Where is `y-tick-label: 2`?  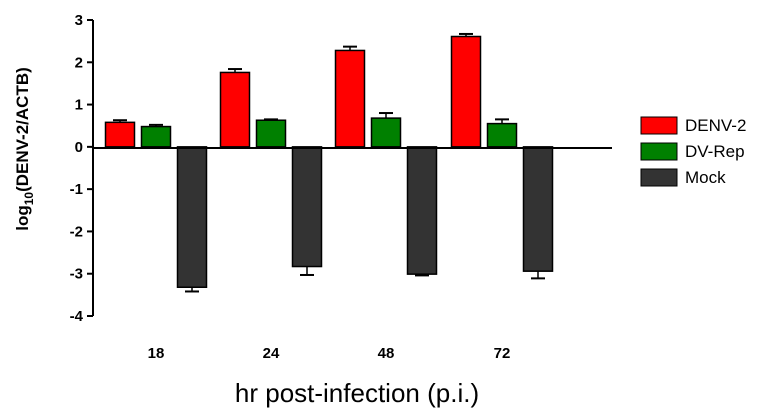 y-tick-label: 2 is located at coordinates (79, 62).